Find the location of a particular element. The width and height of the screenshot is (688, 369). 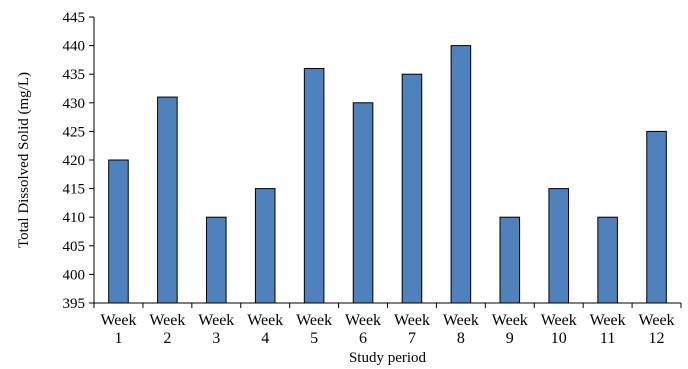

x-category-label-line: 4 is located at coordinates (265, 338).